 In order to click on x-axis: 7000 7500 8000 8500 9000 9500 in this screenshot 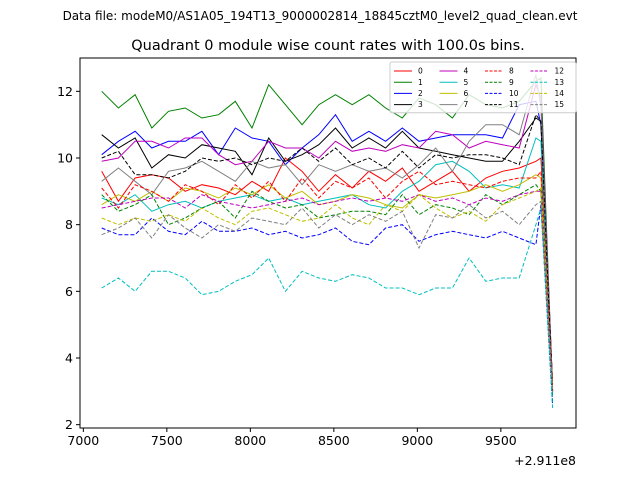, I will do `click(292, 438)`.